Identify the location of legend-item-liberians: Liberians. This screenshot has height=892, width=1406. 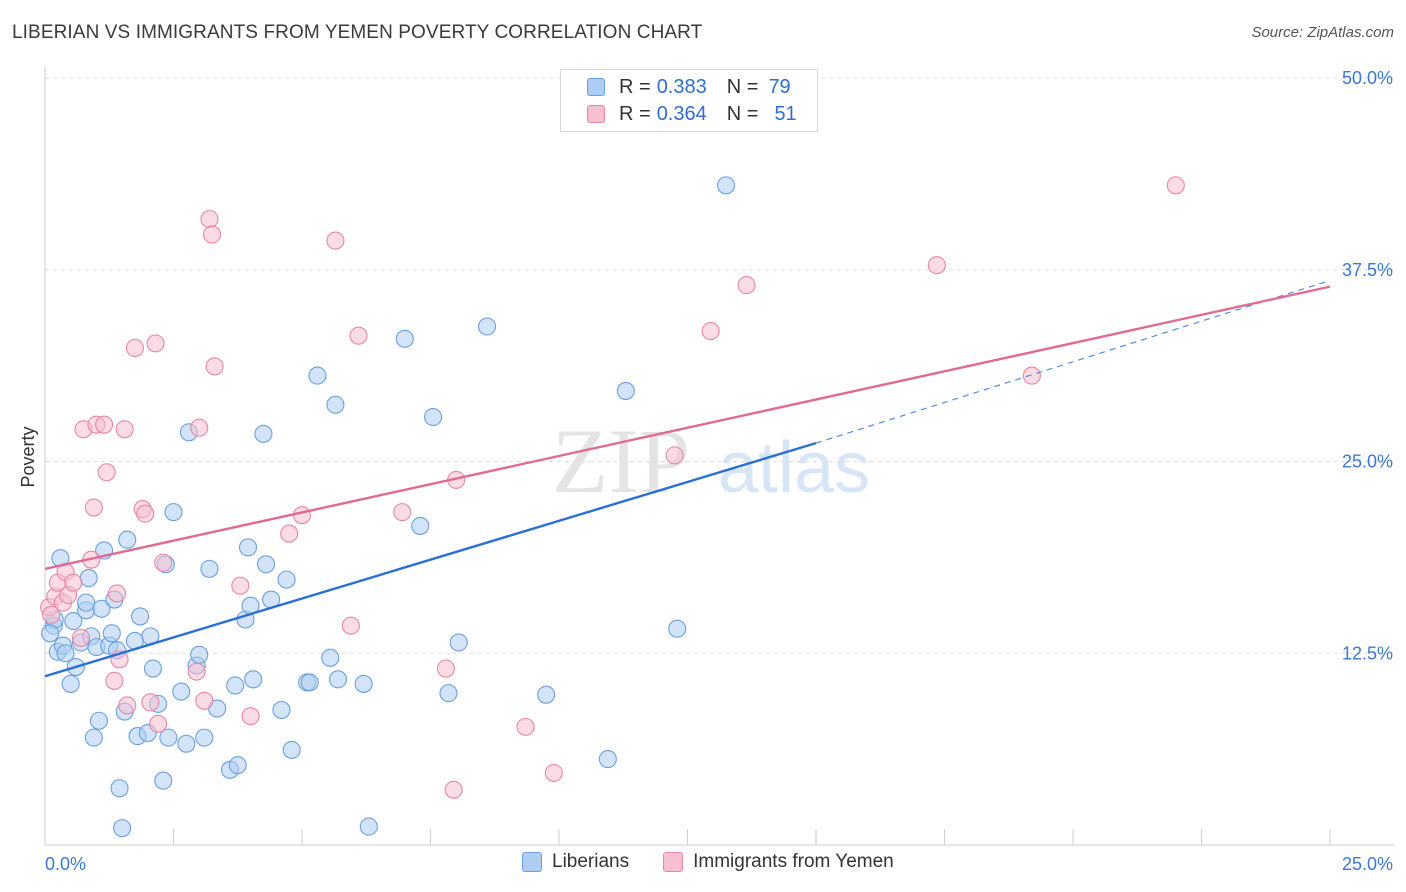
(575, 862).